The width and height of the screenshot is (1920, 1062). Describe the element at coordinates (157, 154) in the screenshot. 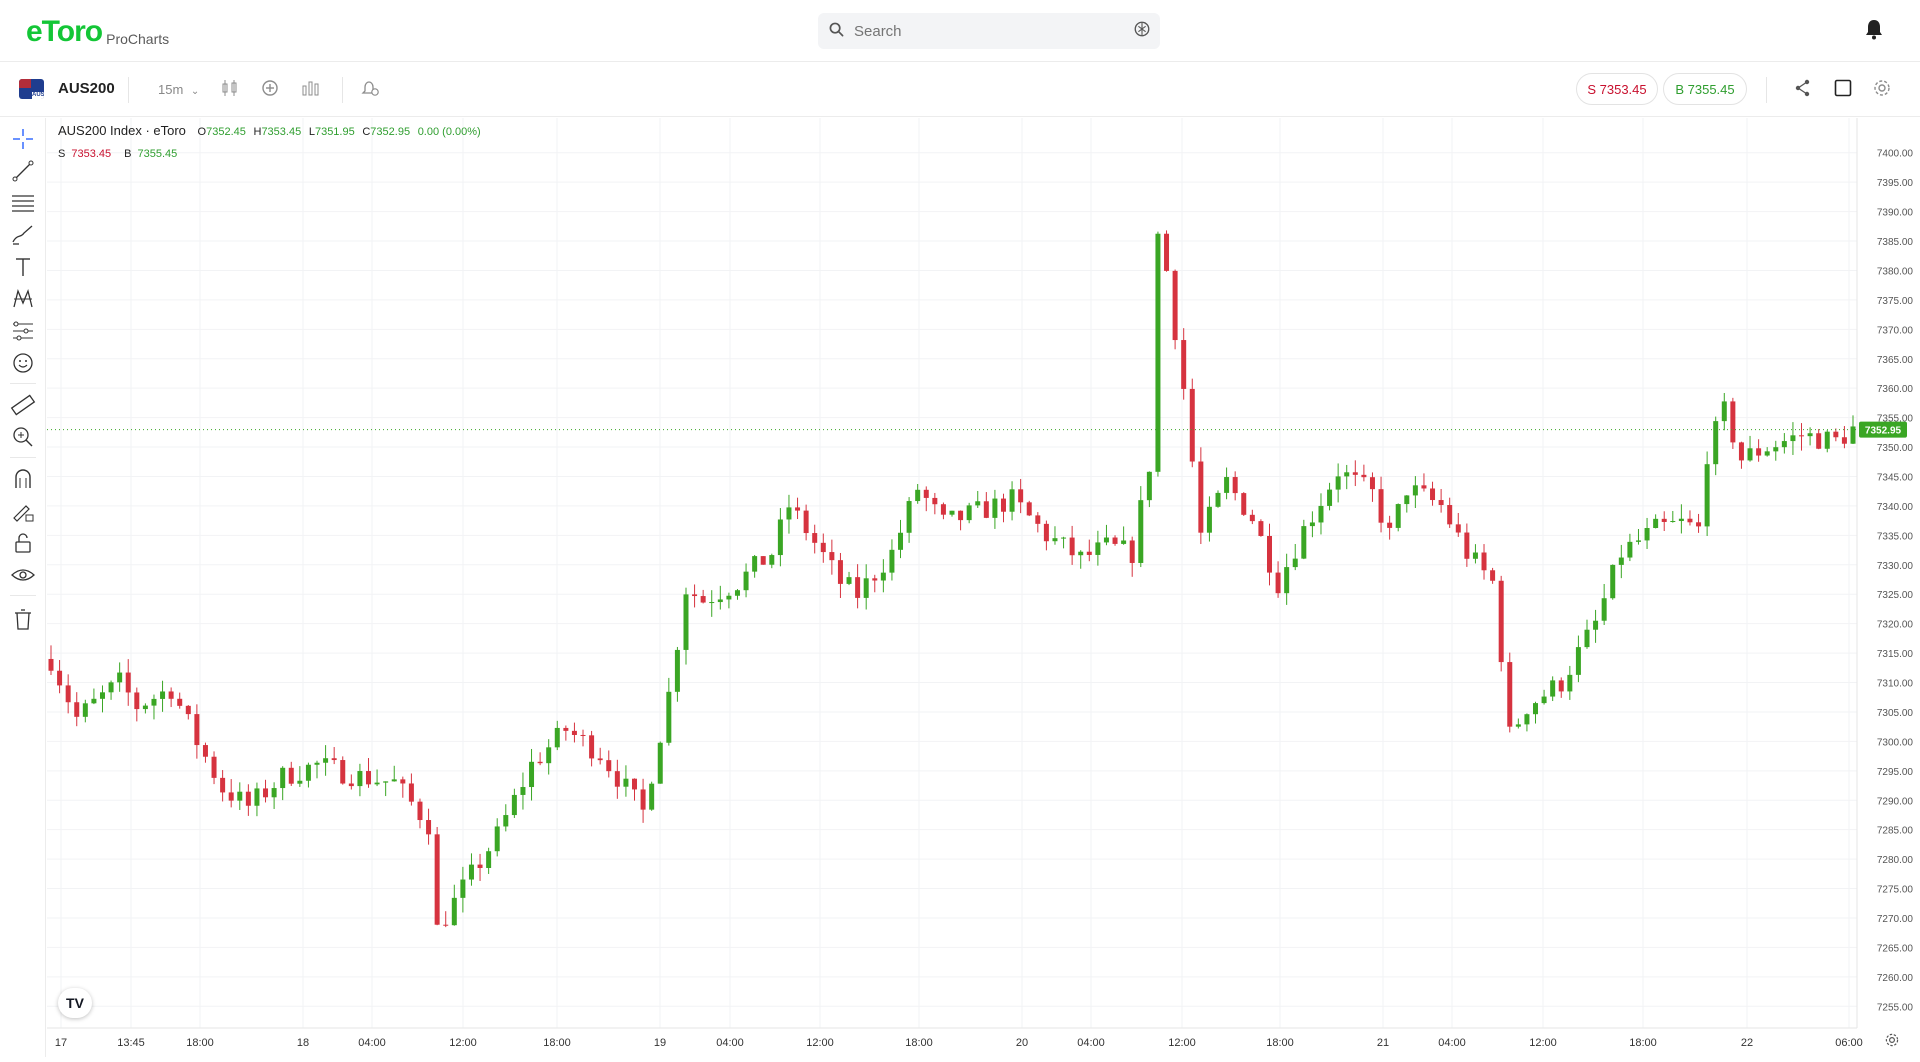

I see `buy-value: 7355.45` at that location.